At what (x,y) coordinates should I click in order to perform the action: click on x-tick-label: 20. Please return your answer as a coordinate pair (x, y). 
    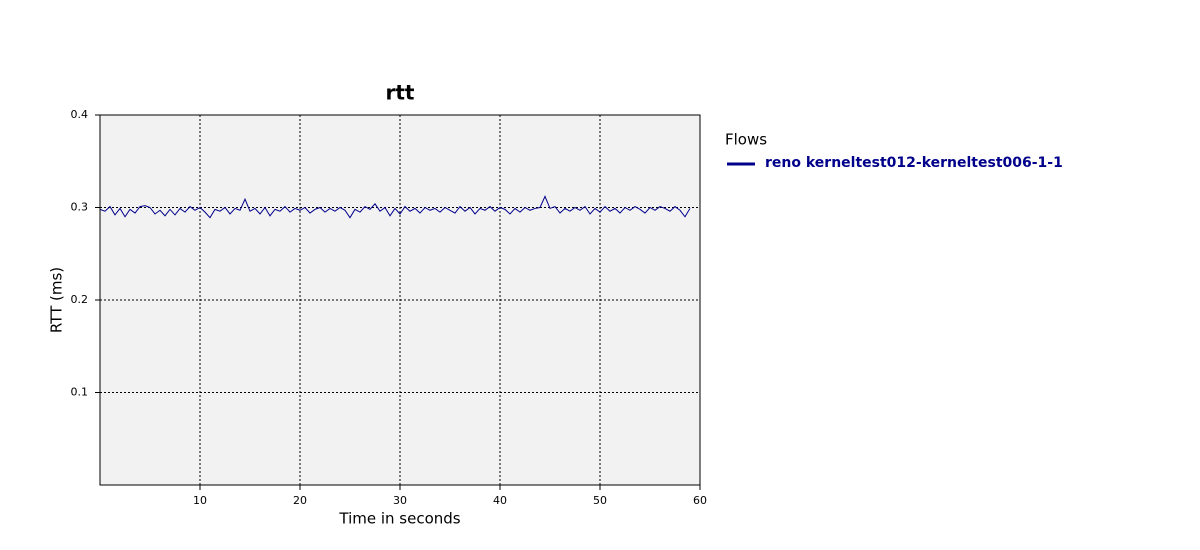
    Looking at the image, I should click on (300, 500).